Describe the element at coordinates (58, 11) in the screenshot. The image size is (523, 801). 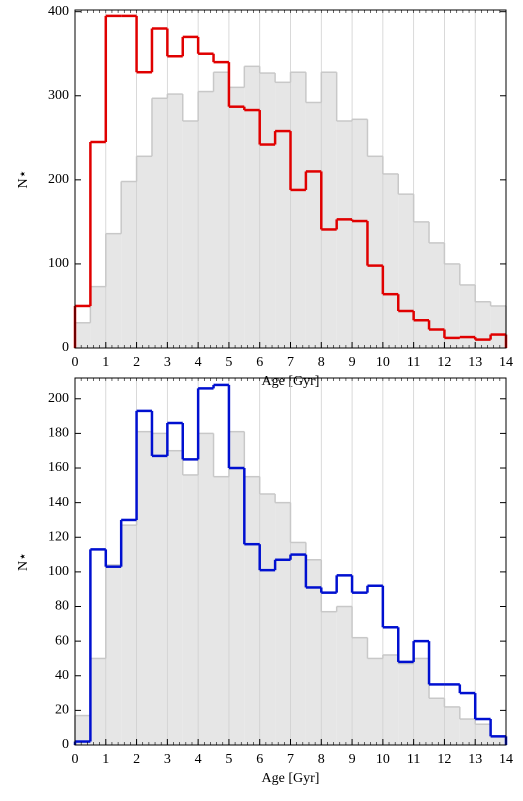
I see `y-tick-label: 400` at that location.